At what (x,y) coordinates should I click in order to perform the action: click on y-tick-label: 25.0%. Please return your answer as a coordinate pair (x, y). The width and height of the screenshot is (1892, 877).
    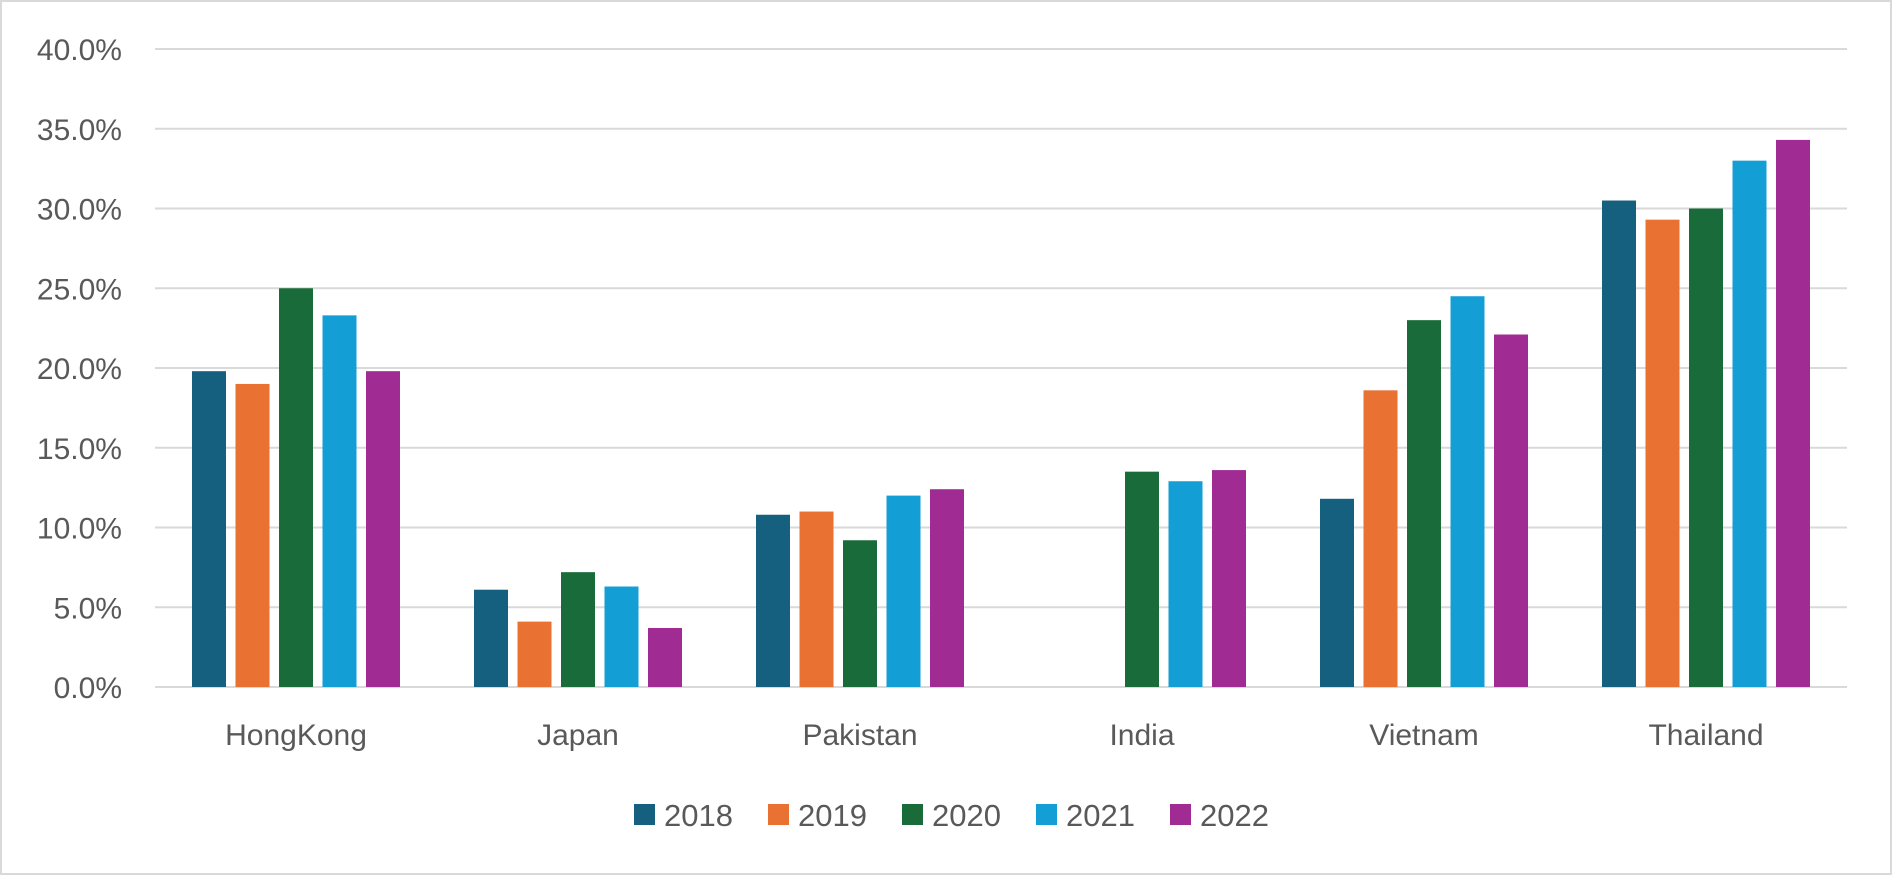
    Looking at the image, I should click on (79, 289).